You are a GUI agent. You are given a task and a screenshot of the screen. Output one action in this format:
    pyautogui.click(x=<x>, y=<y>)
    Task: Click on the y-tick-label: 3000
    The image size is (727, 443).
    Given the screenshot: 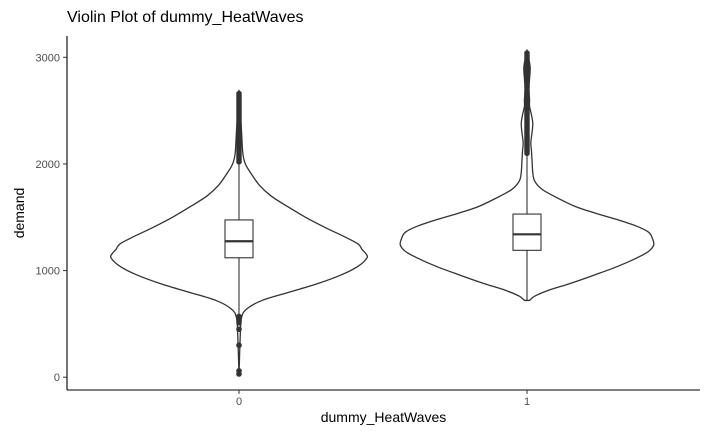 What is the action you would take?
    pyautogui.click(x=48, y=58)
    